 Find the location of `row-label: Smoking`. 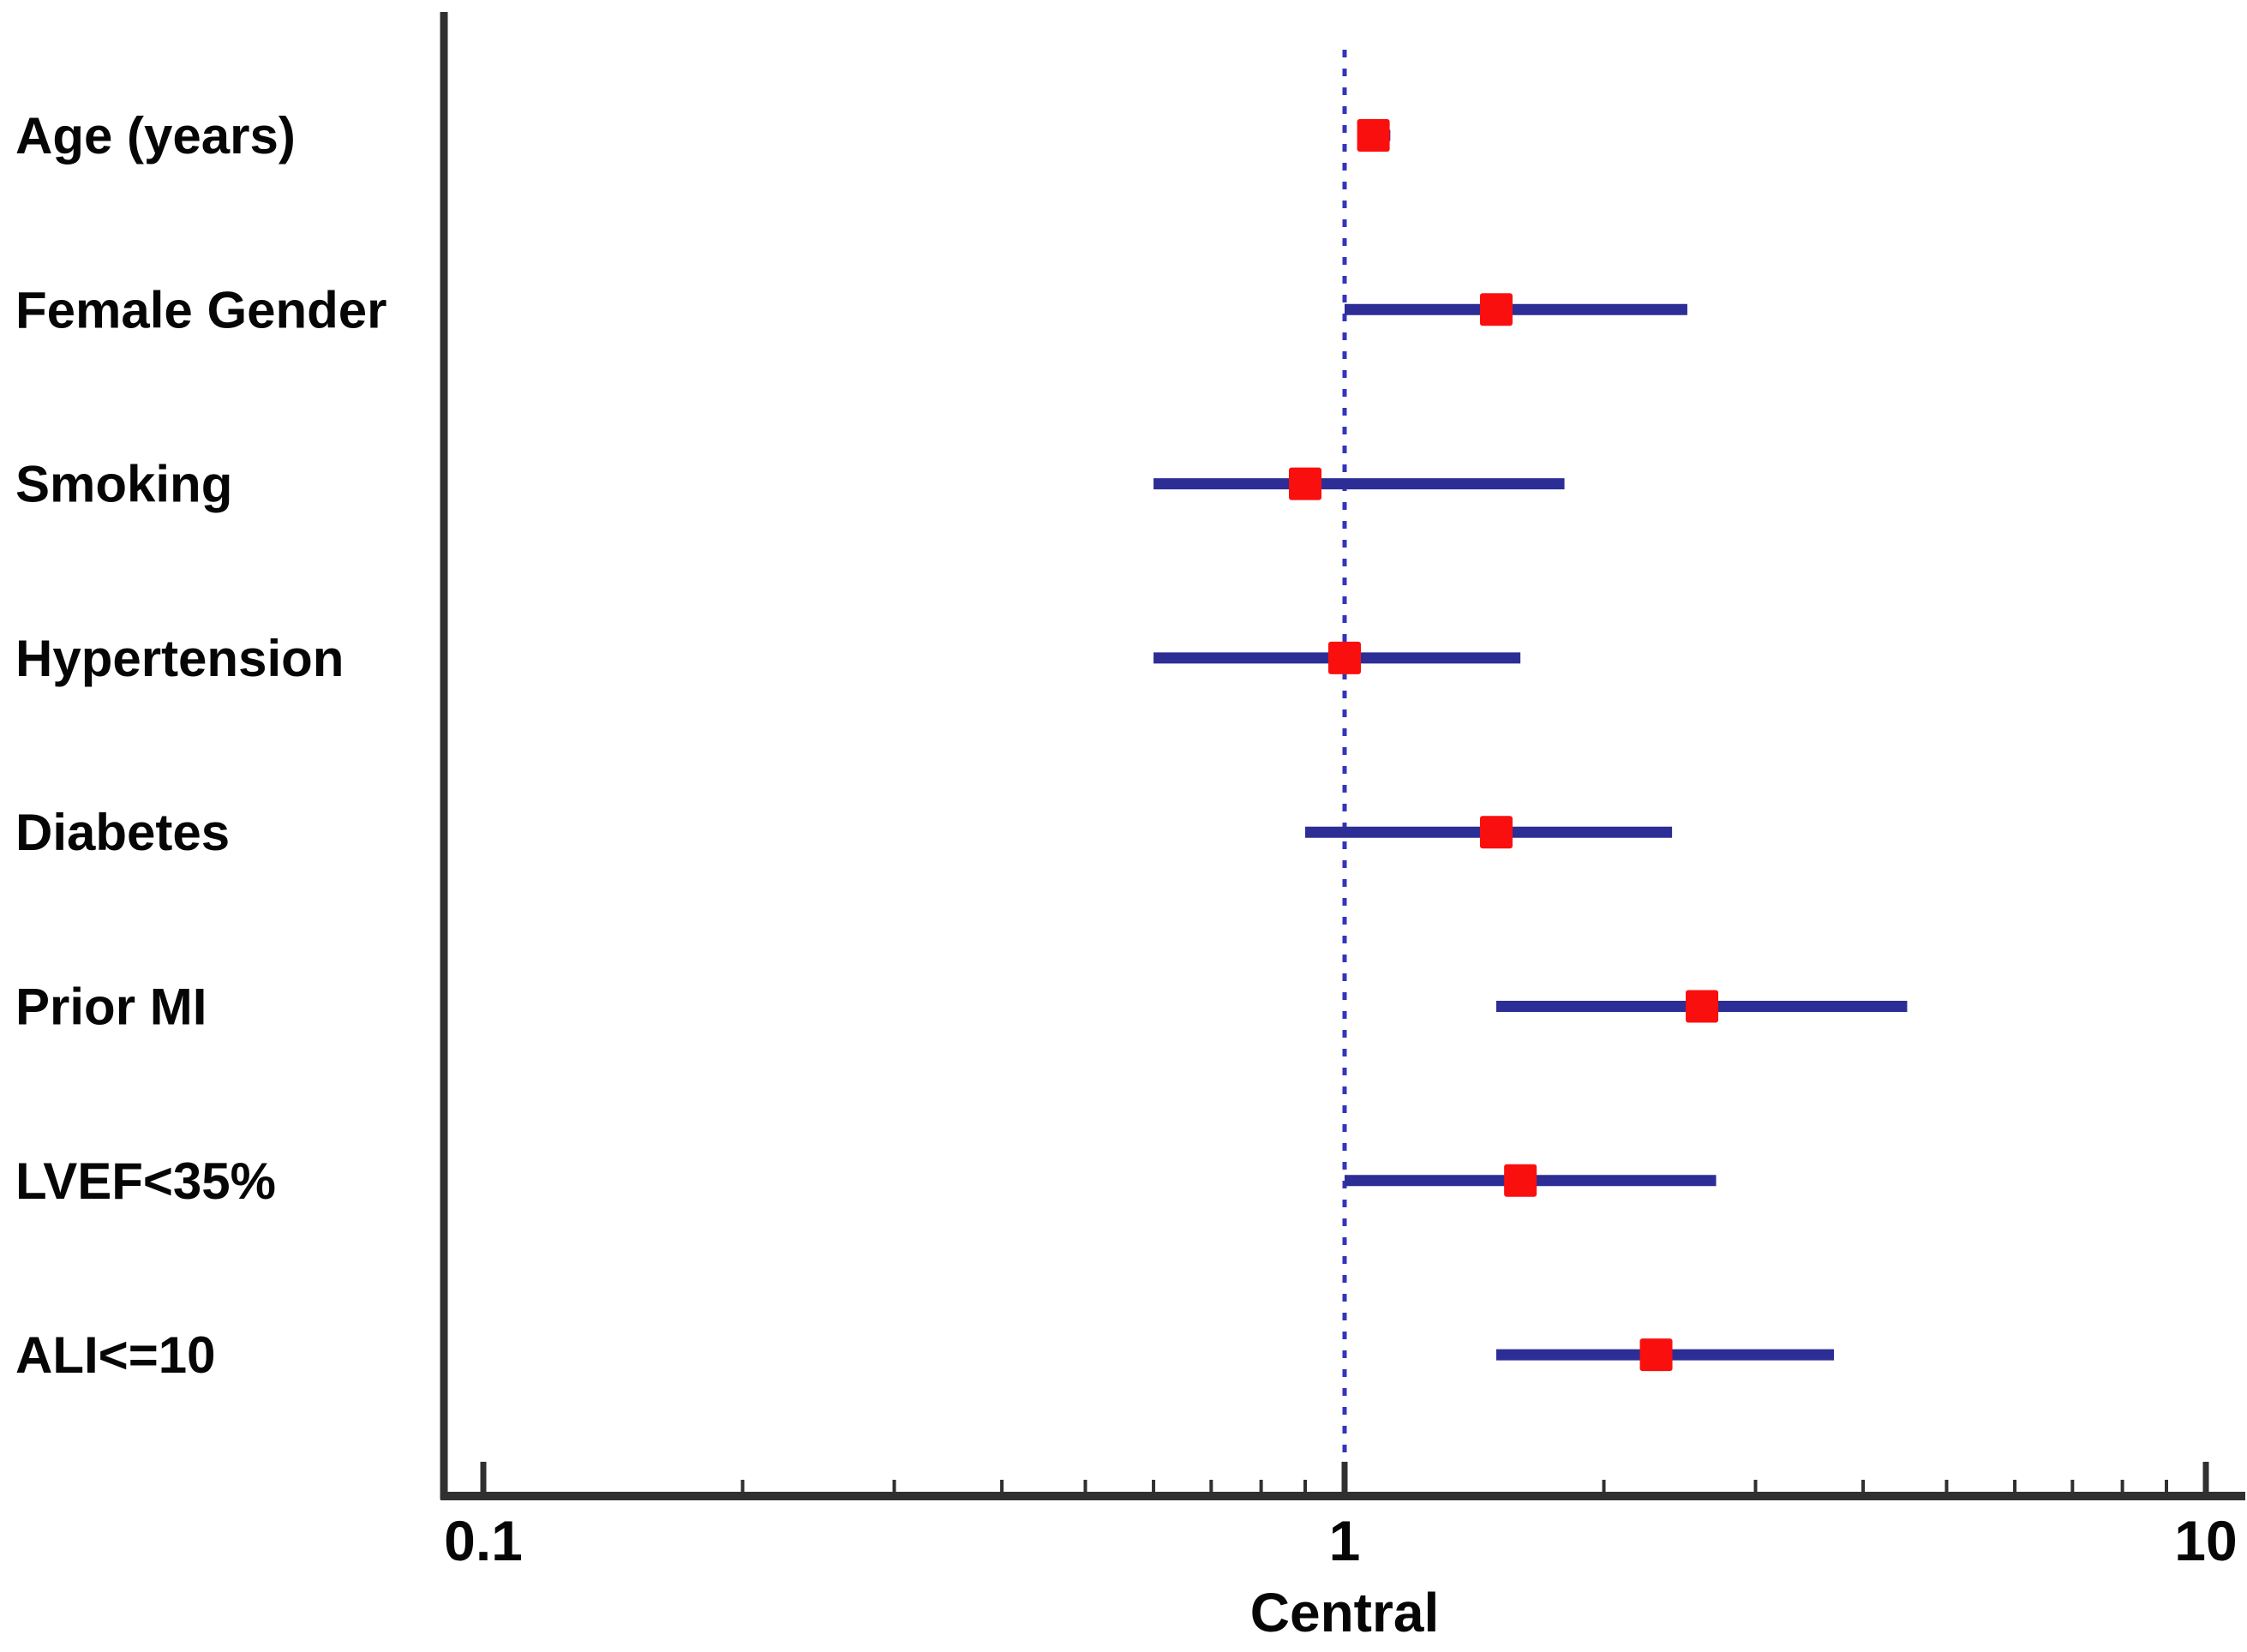

row-label: Smoking is located at coordinates (123, 484).